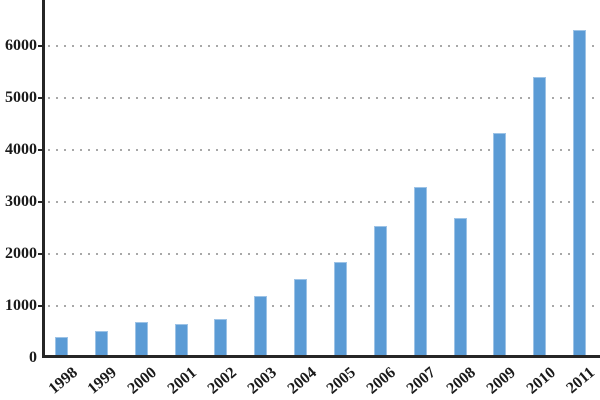 The width and height of the screenshot is (600, 400). What do you see at coordinates (341, 381) in the screenshot?
I see `x-tick-label: 2005` at bounding box center [341, 381].